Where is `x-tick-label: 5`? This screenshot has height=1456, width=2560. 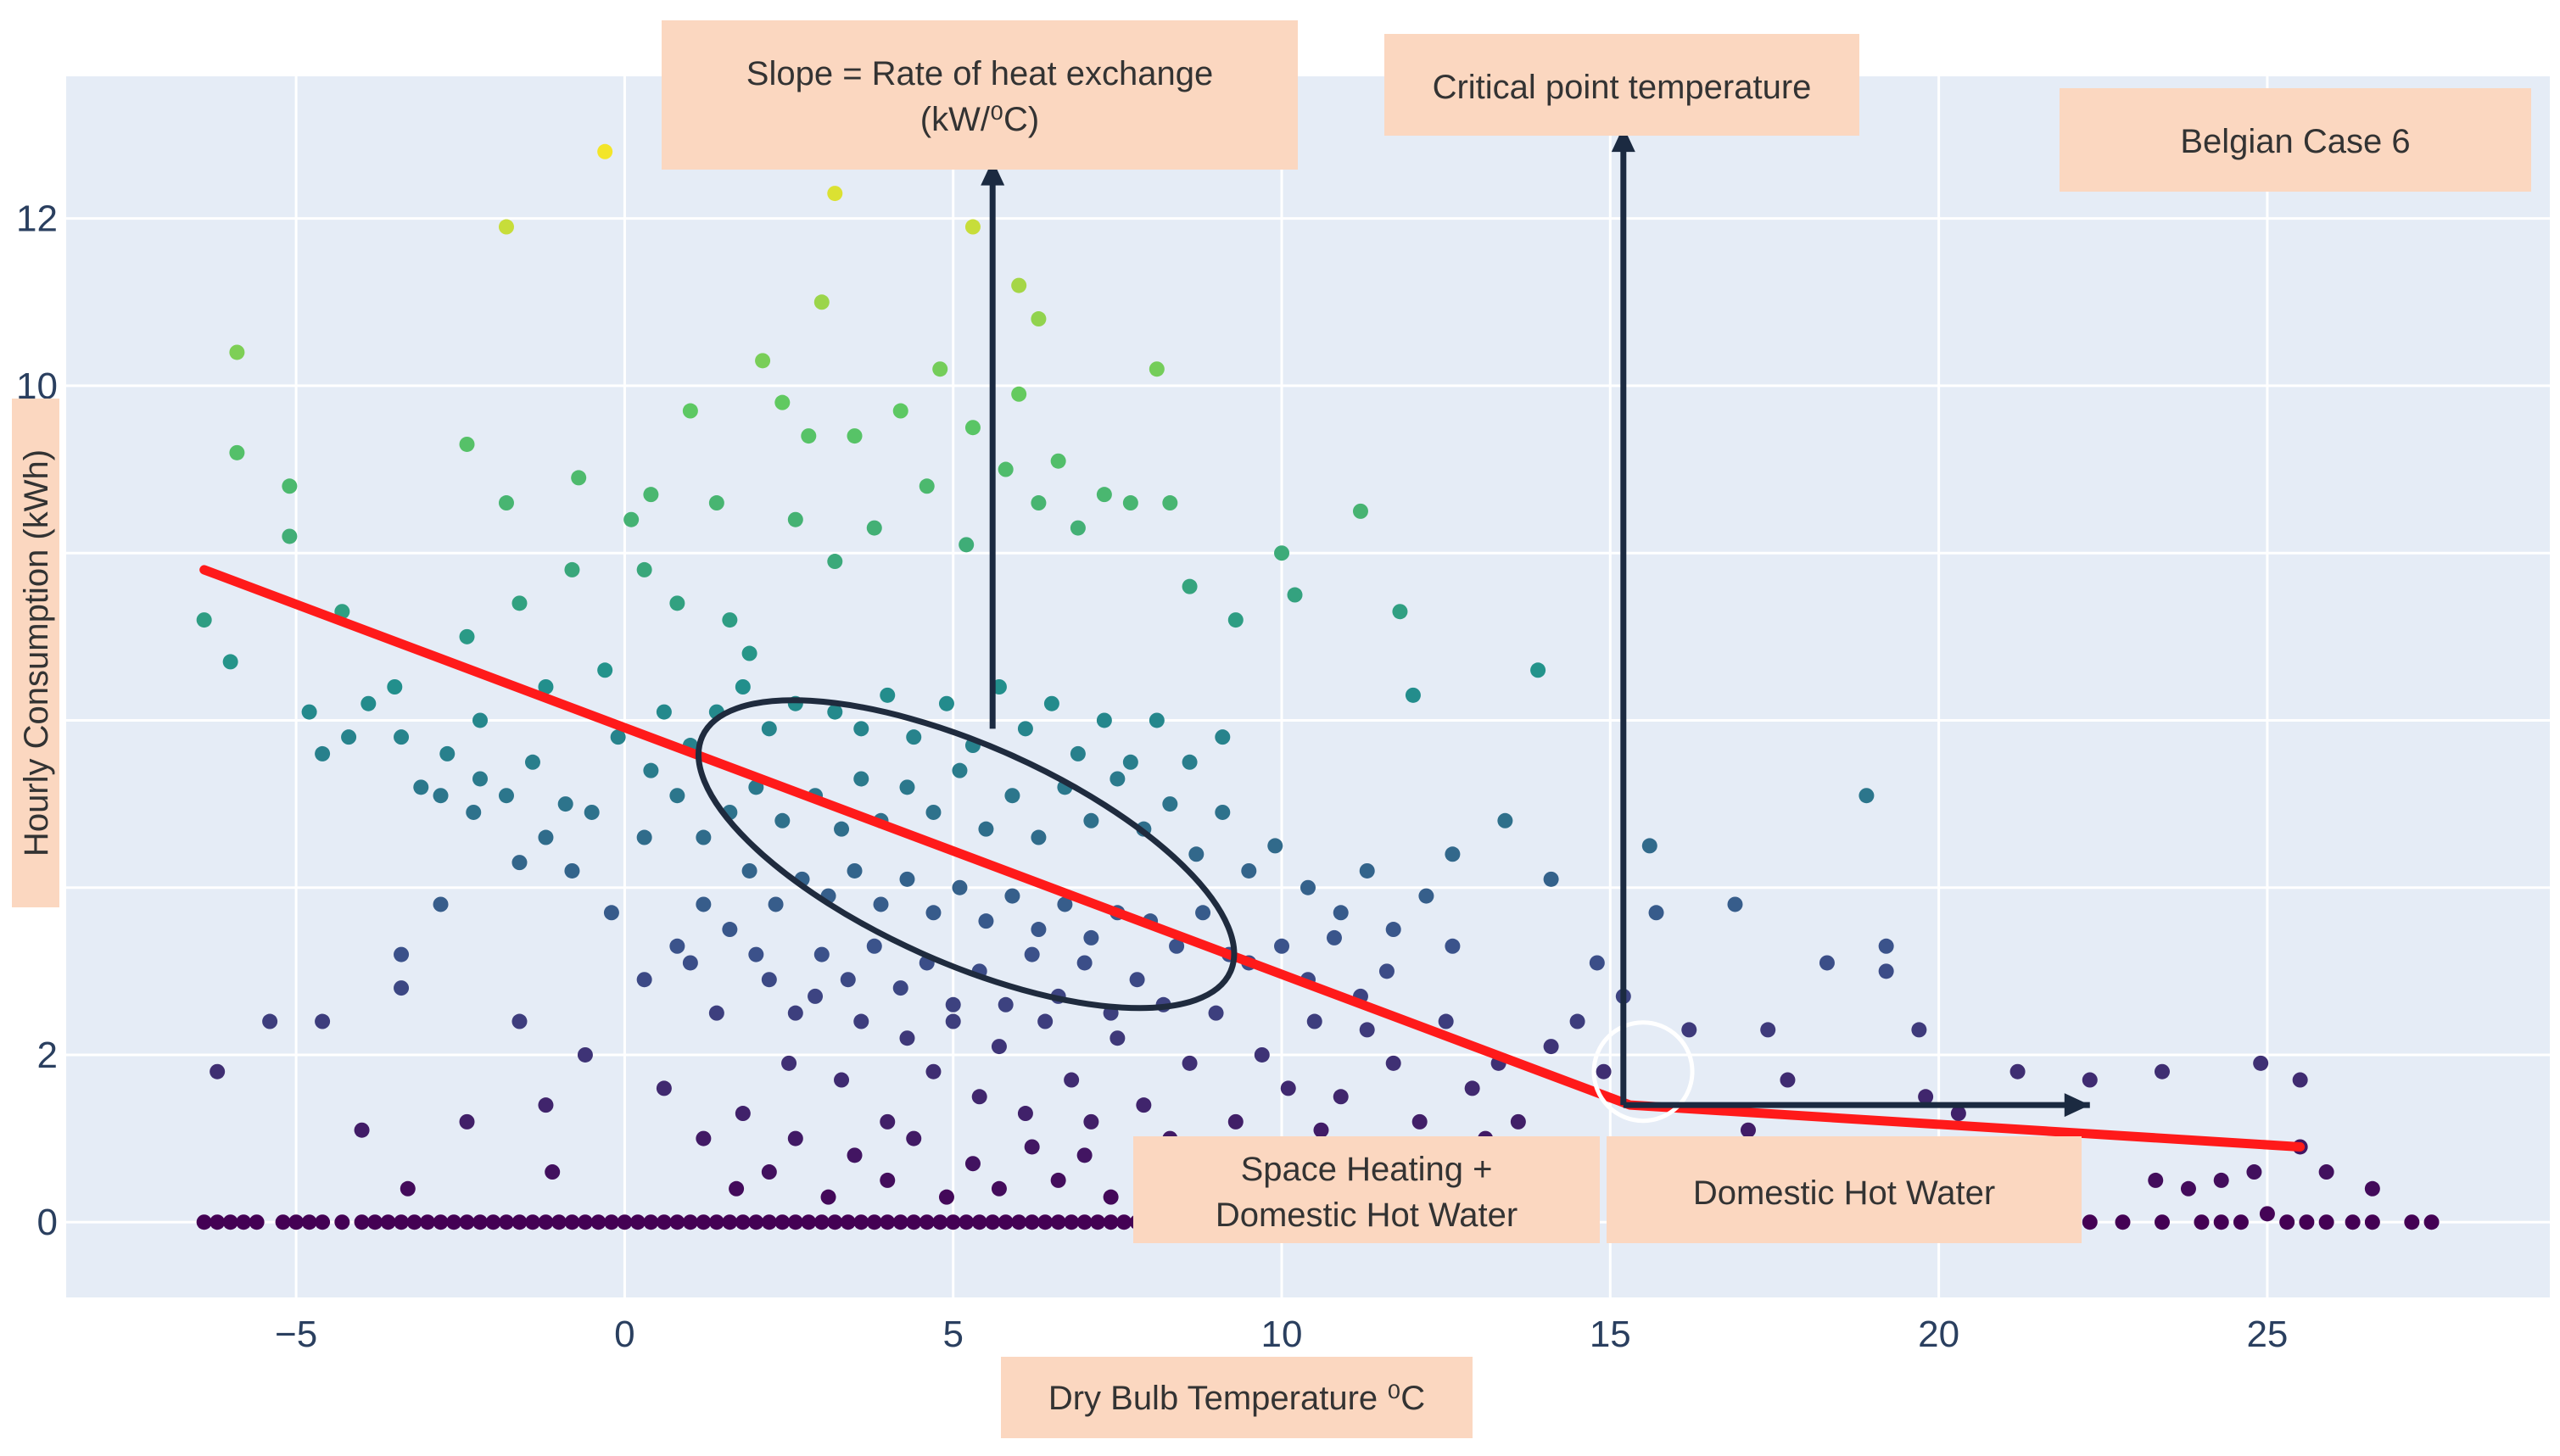
x-tick-label: 5 is located at coordinates (952, 1334).